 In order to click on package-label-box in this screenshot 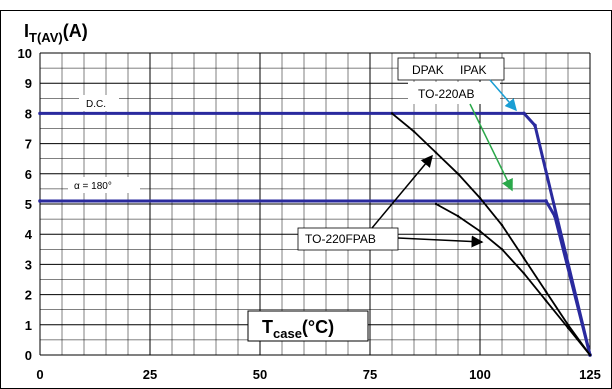, I will do `click(451, 69)`.